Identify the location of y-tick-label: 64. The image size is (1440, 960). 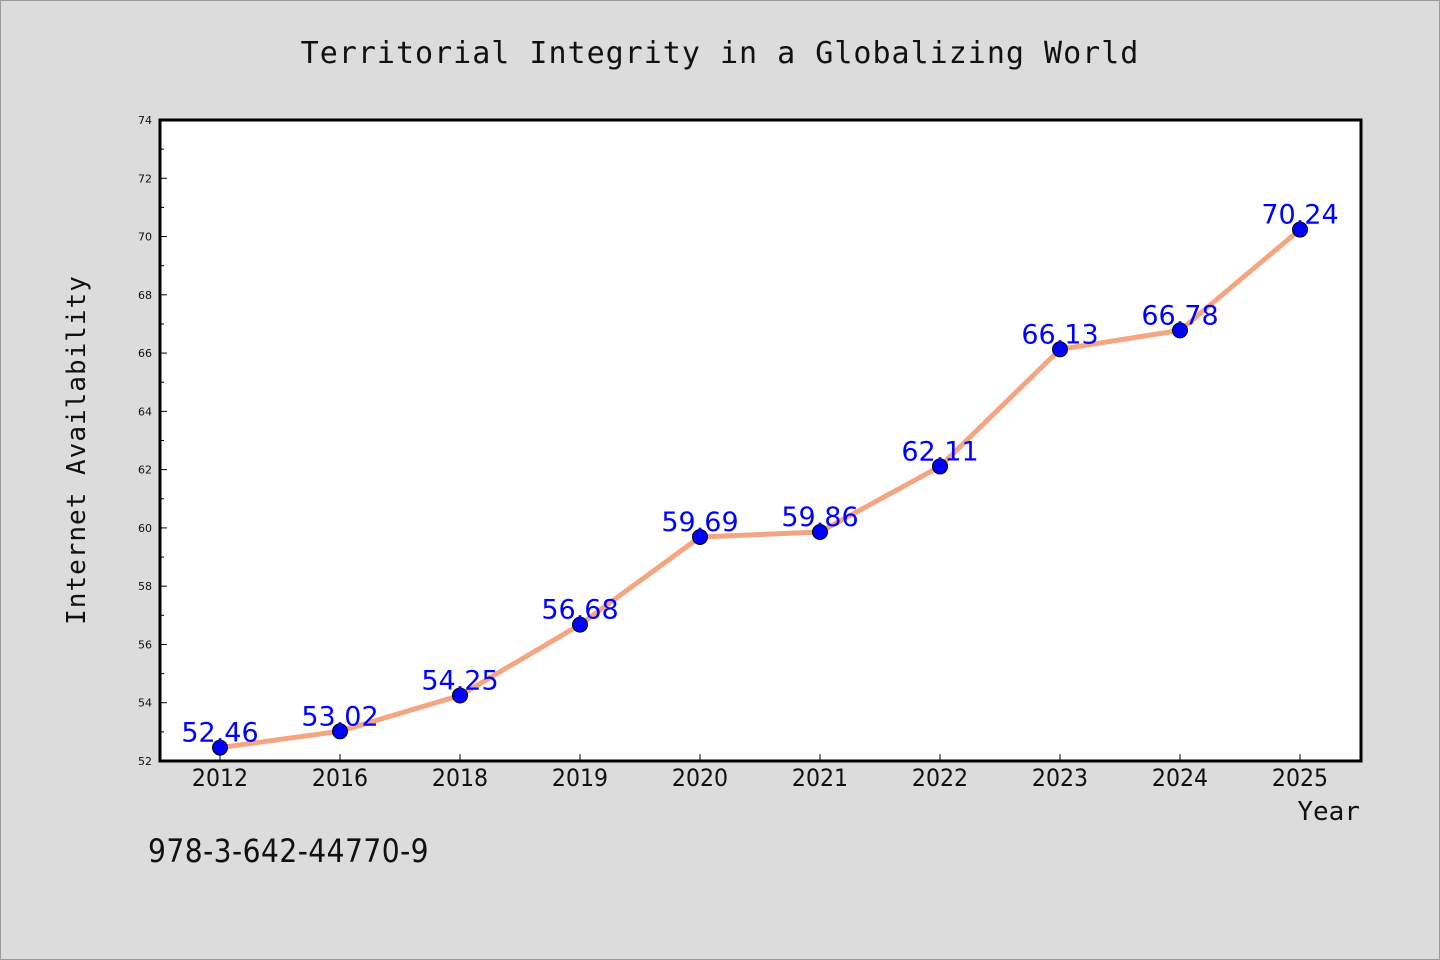
(145, 411).